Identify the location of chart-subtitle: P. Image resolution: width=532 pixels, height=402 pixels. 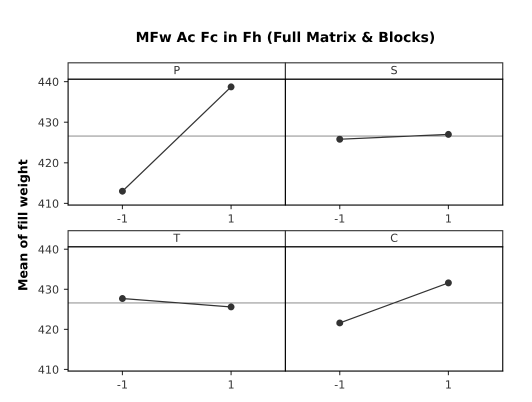
(177, 70).